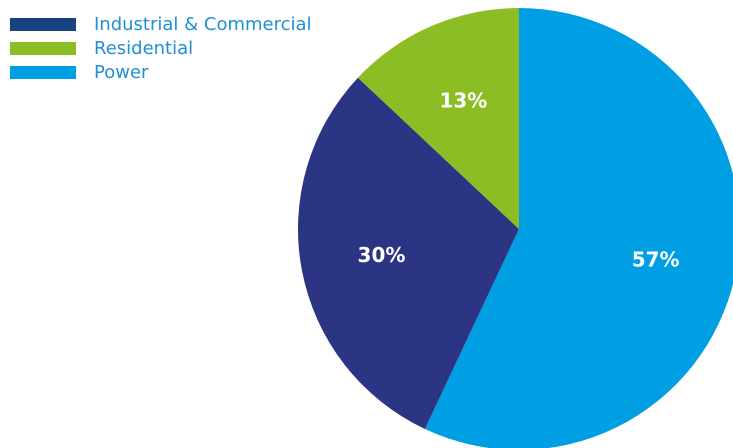 The height and width of the screenshot is (448, 733). I want to click on legend-item-industrial-commercial: Industrial & Commercial, so click(161, 24).